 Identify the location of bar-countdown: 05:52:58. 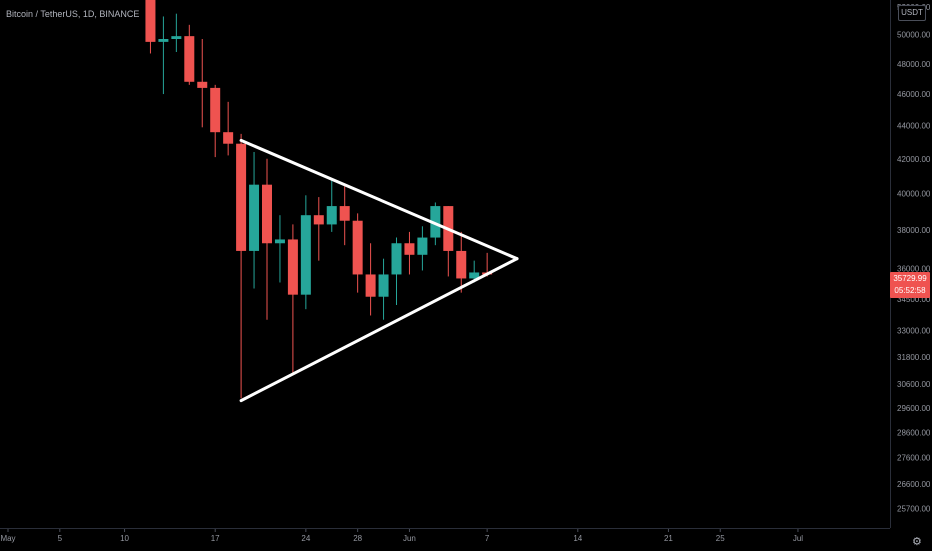
(910, 290).